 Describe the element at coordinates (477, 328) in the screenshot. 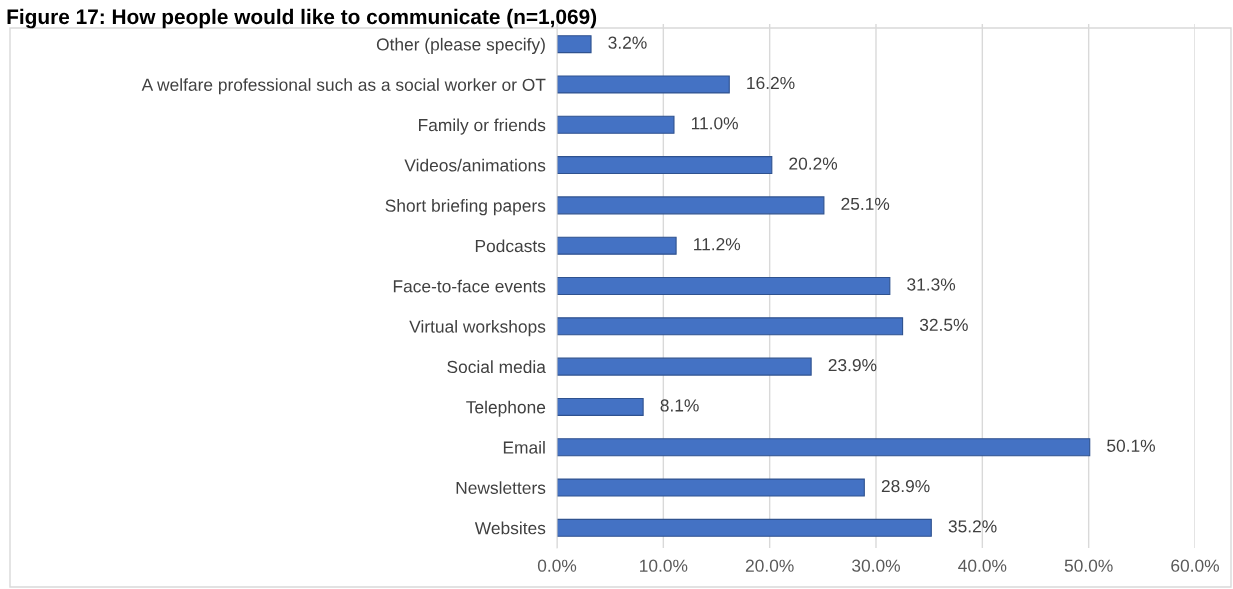

I see `y-tick-label: Virtual workshops` at that location.